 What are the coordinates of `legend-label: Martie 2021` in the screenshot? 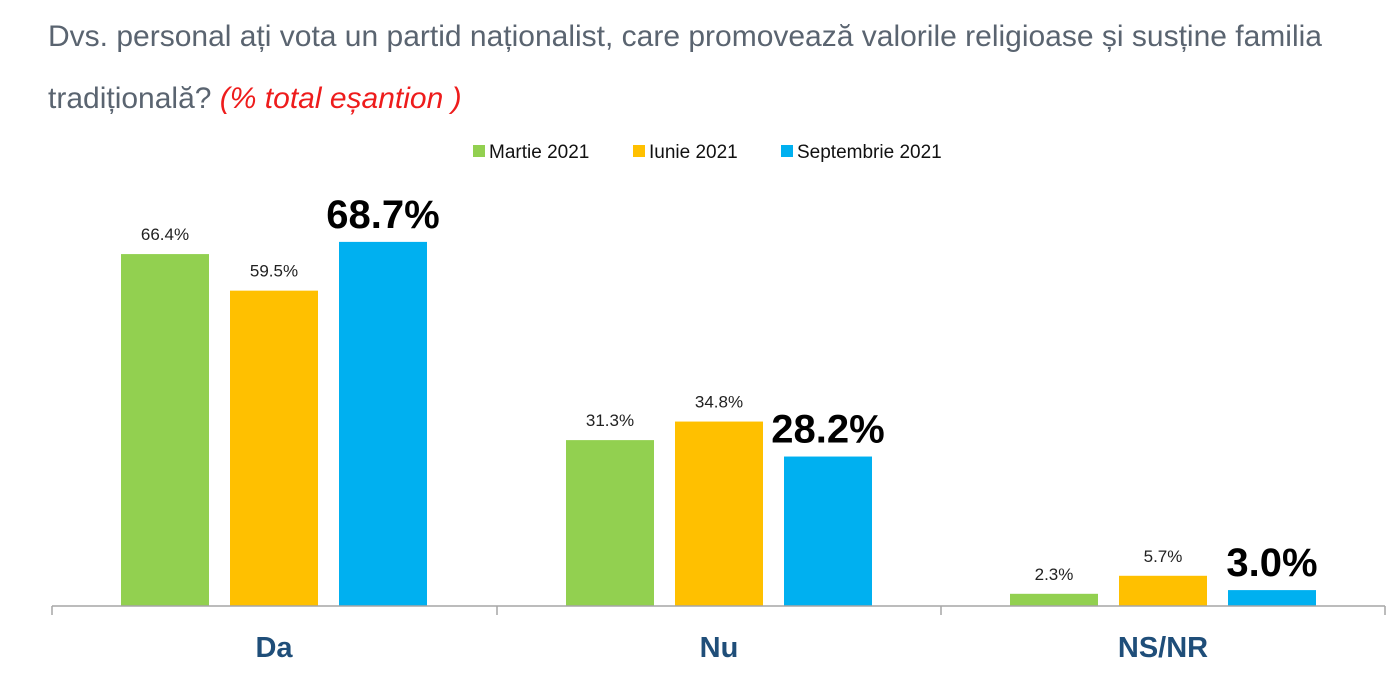 It's located at (539, 152).